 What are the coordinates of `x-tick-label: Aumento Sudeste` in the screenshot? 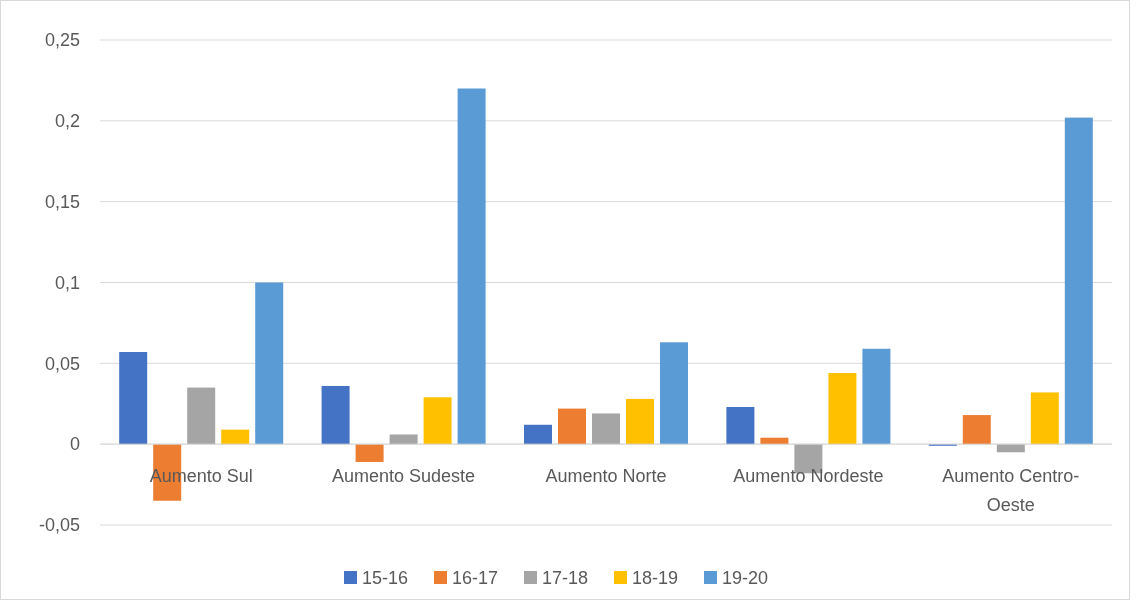 It's located at (404, 476).